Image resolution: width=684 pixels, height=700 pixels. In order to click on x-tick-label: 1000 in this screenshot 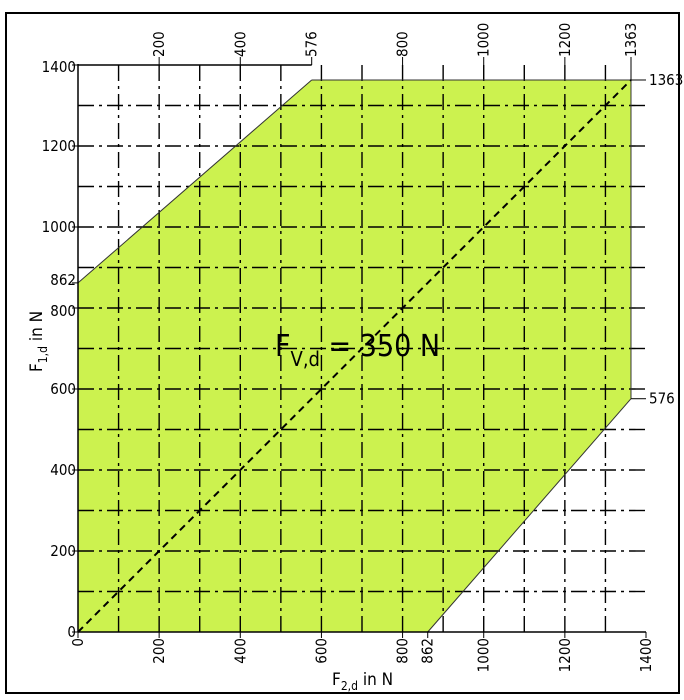, I will do `click(484, 655)`.